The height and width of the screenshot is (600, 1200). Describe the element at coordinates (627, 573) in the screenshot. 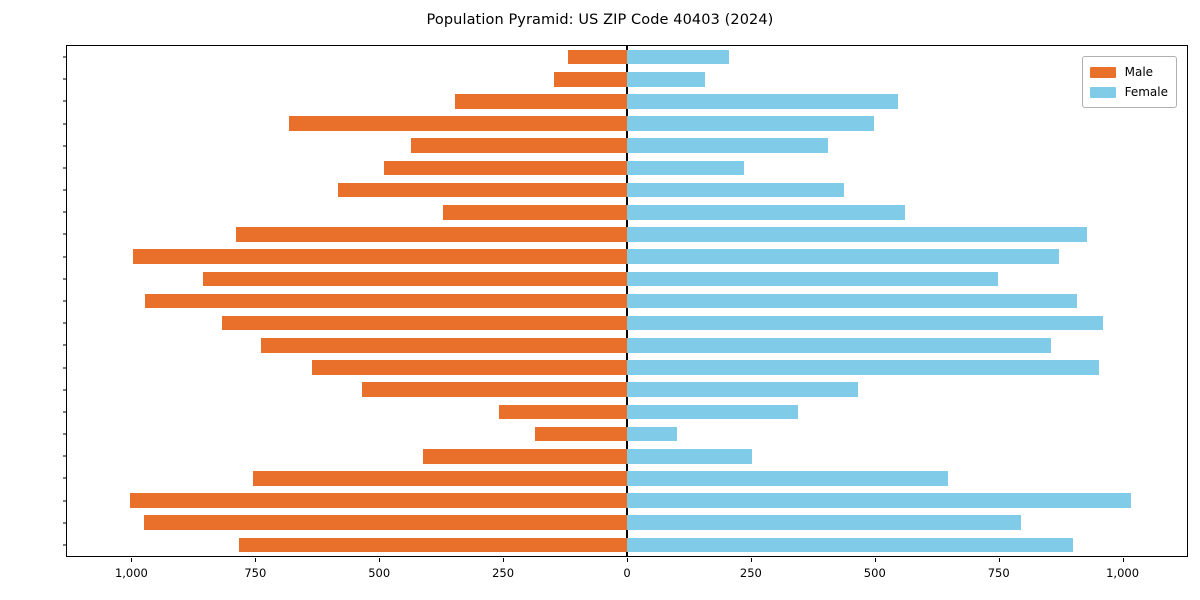

I see `x-axis-tick-label: 0` at that location.